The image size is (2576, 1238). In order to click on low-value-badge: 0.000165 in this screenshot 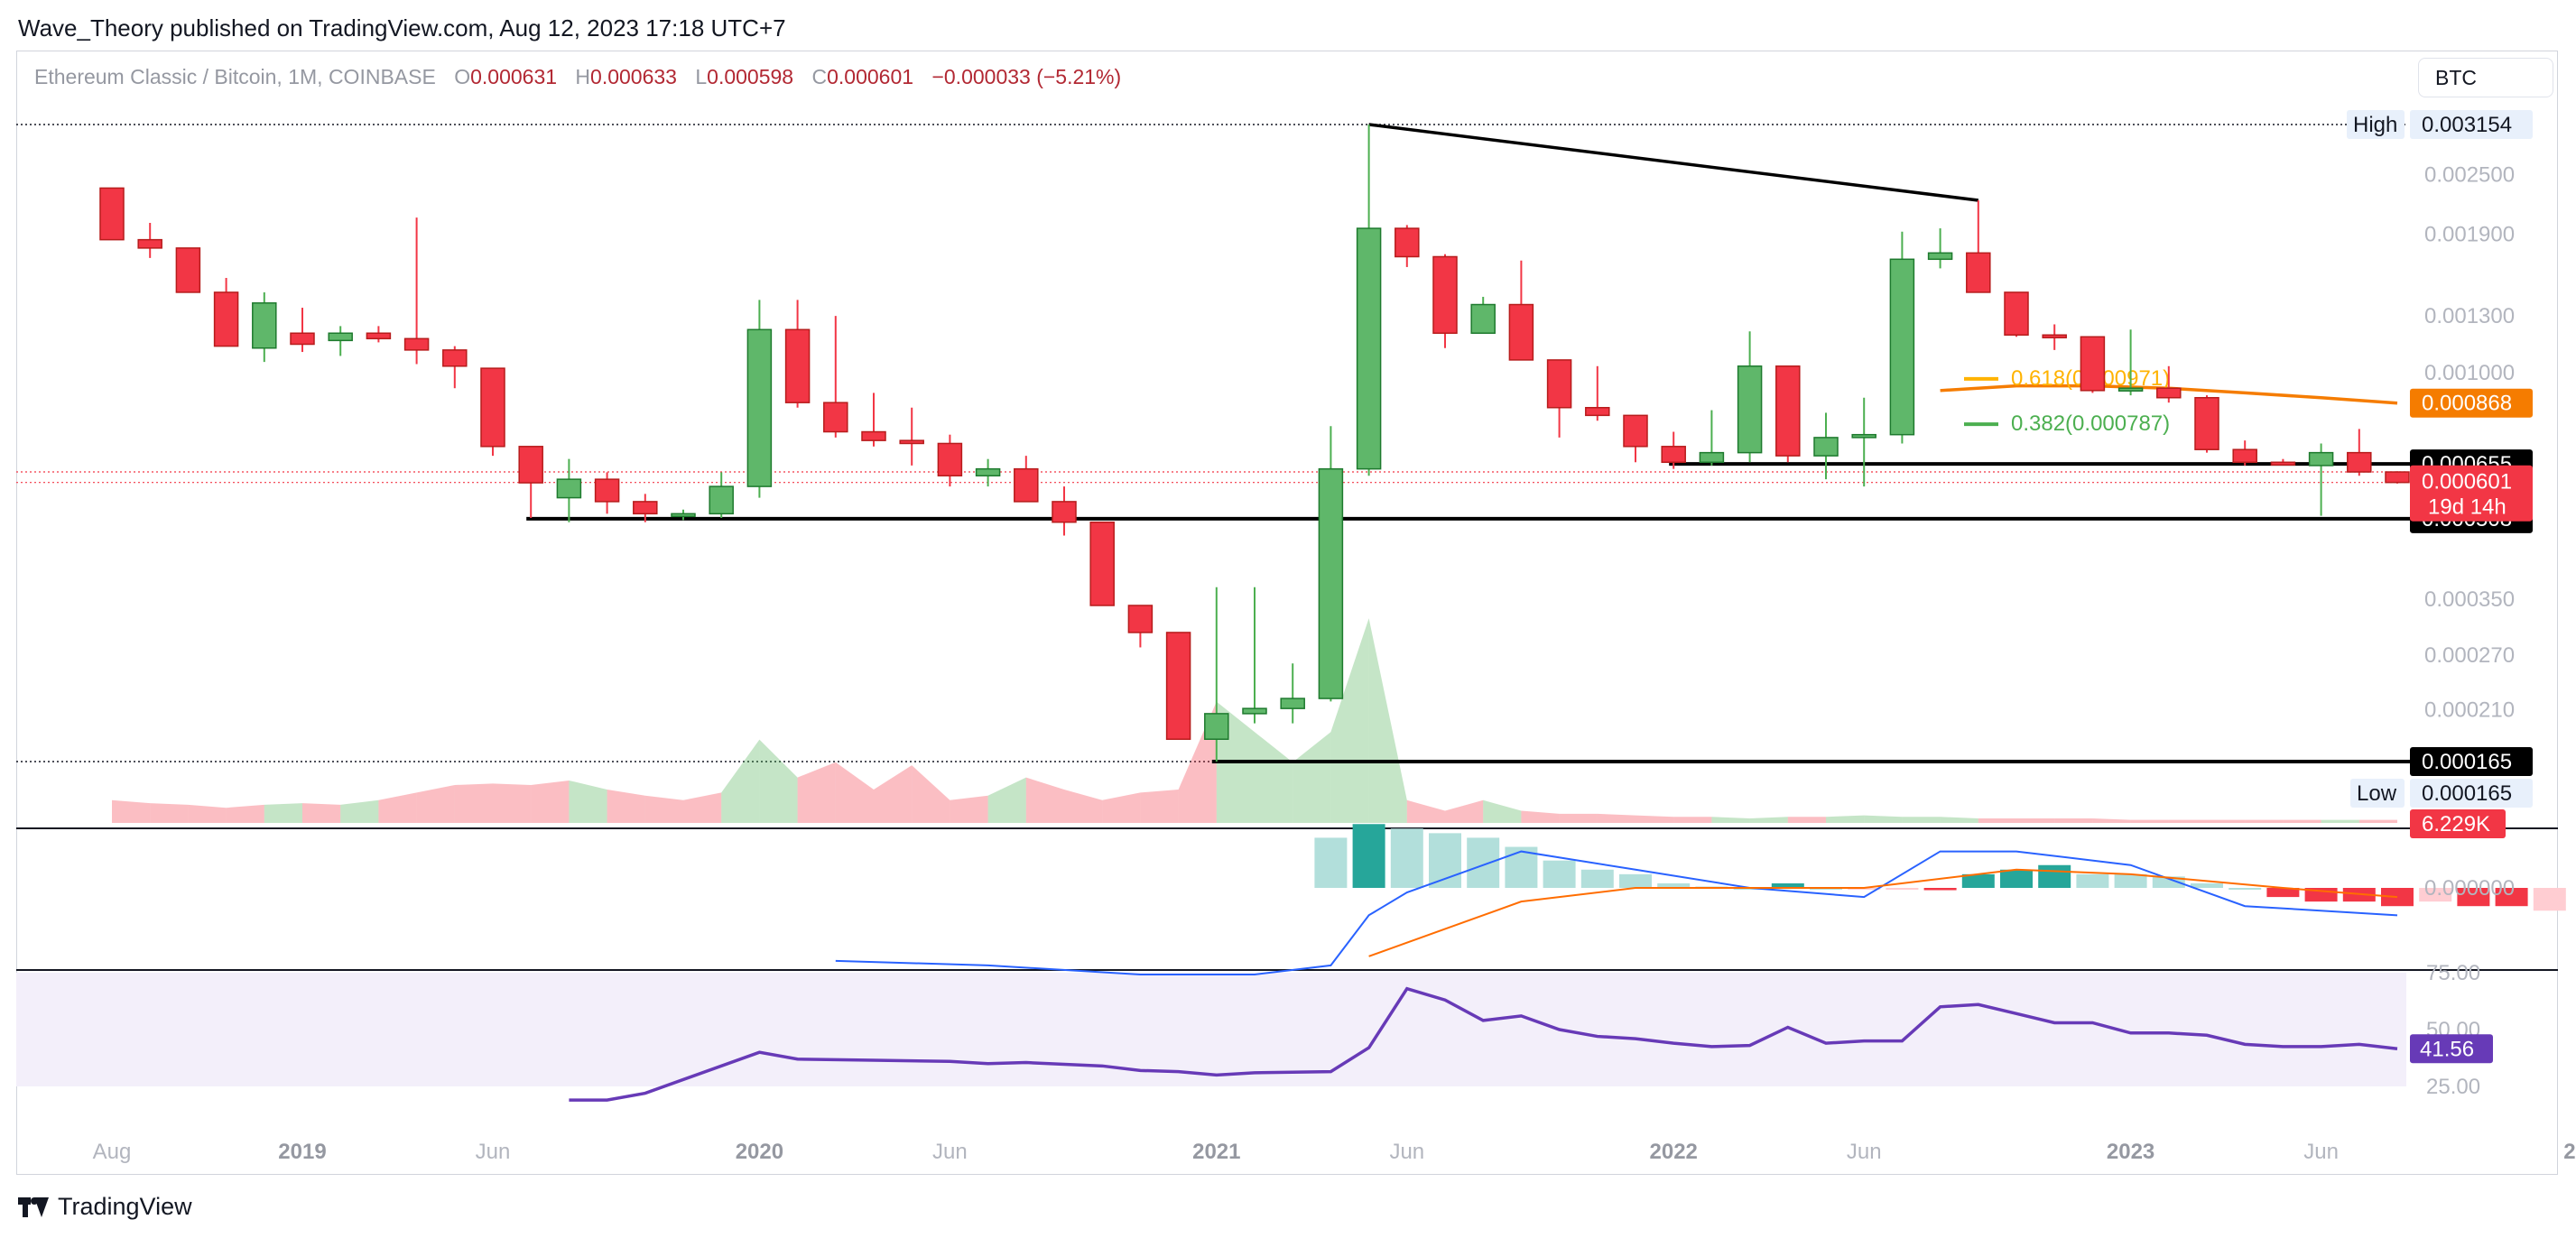, I will do `click(2471, 794)`.